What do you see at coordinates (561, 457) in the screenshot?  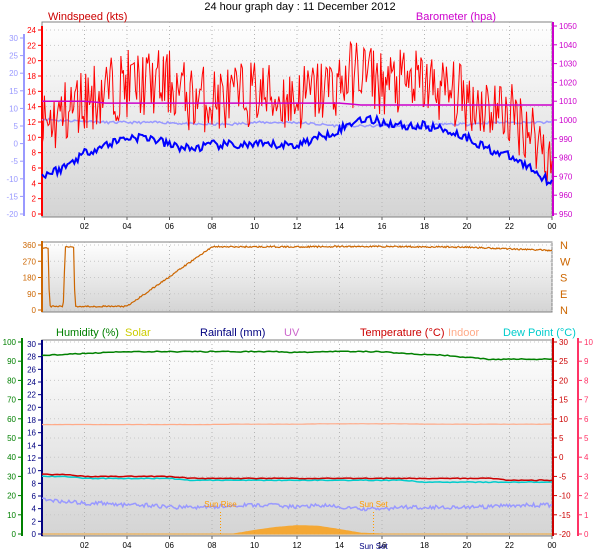 I see `temperature-axis-label: 0` at bounding box center [561, 457].